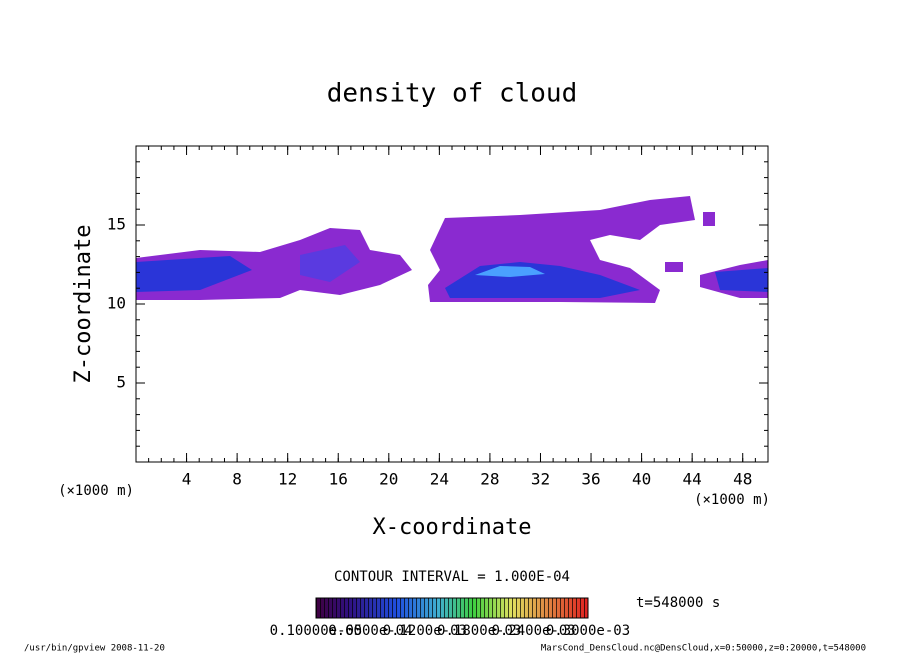 The height and width of the screenshot is (654, 904). Describe the element at coordinates (425, 631) in the screenshot. I see `colorbar-label: 0.1200e-03` at that location.